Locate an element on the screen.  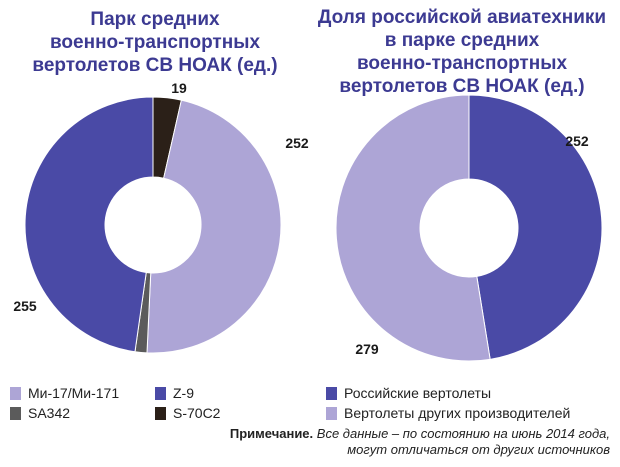
data-label-1-1: 279 is located at coordinates (367, 349).